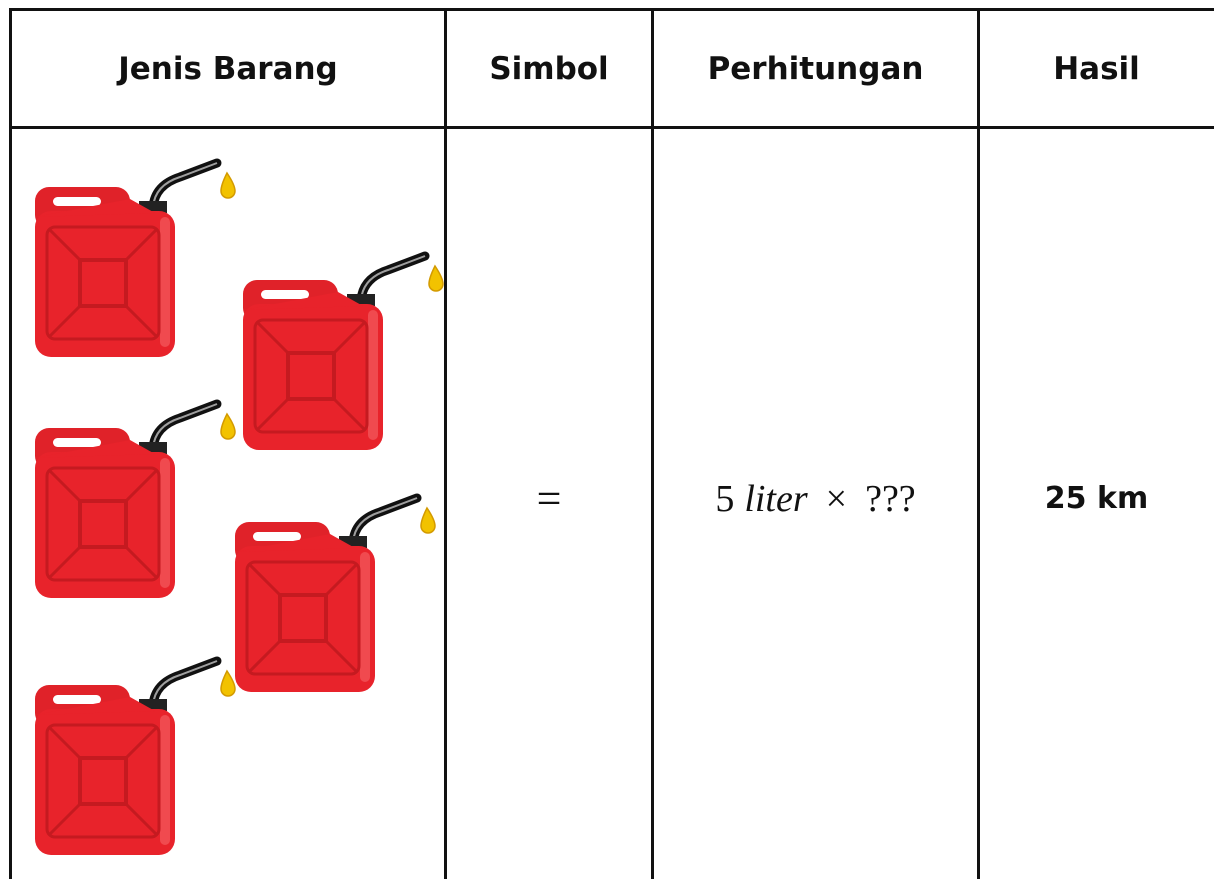 Image resolution: width=1214 pixels, height=879 pixels. I want to click on header-cell: Perhitungan, so click(815, 69).